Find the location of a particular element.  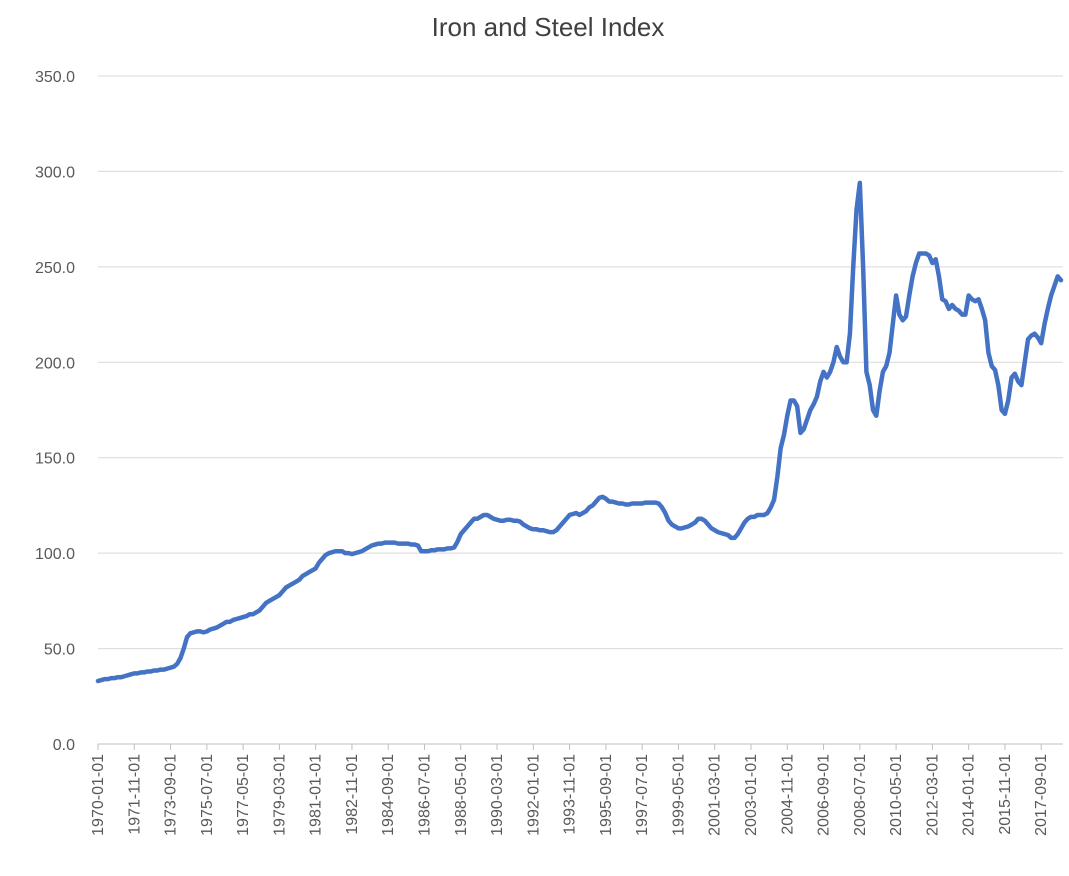

x-tick-label: 1993-11-01 is located at coordinates (570, 794).